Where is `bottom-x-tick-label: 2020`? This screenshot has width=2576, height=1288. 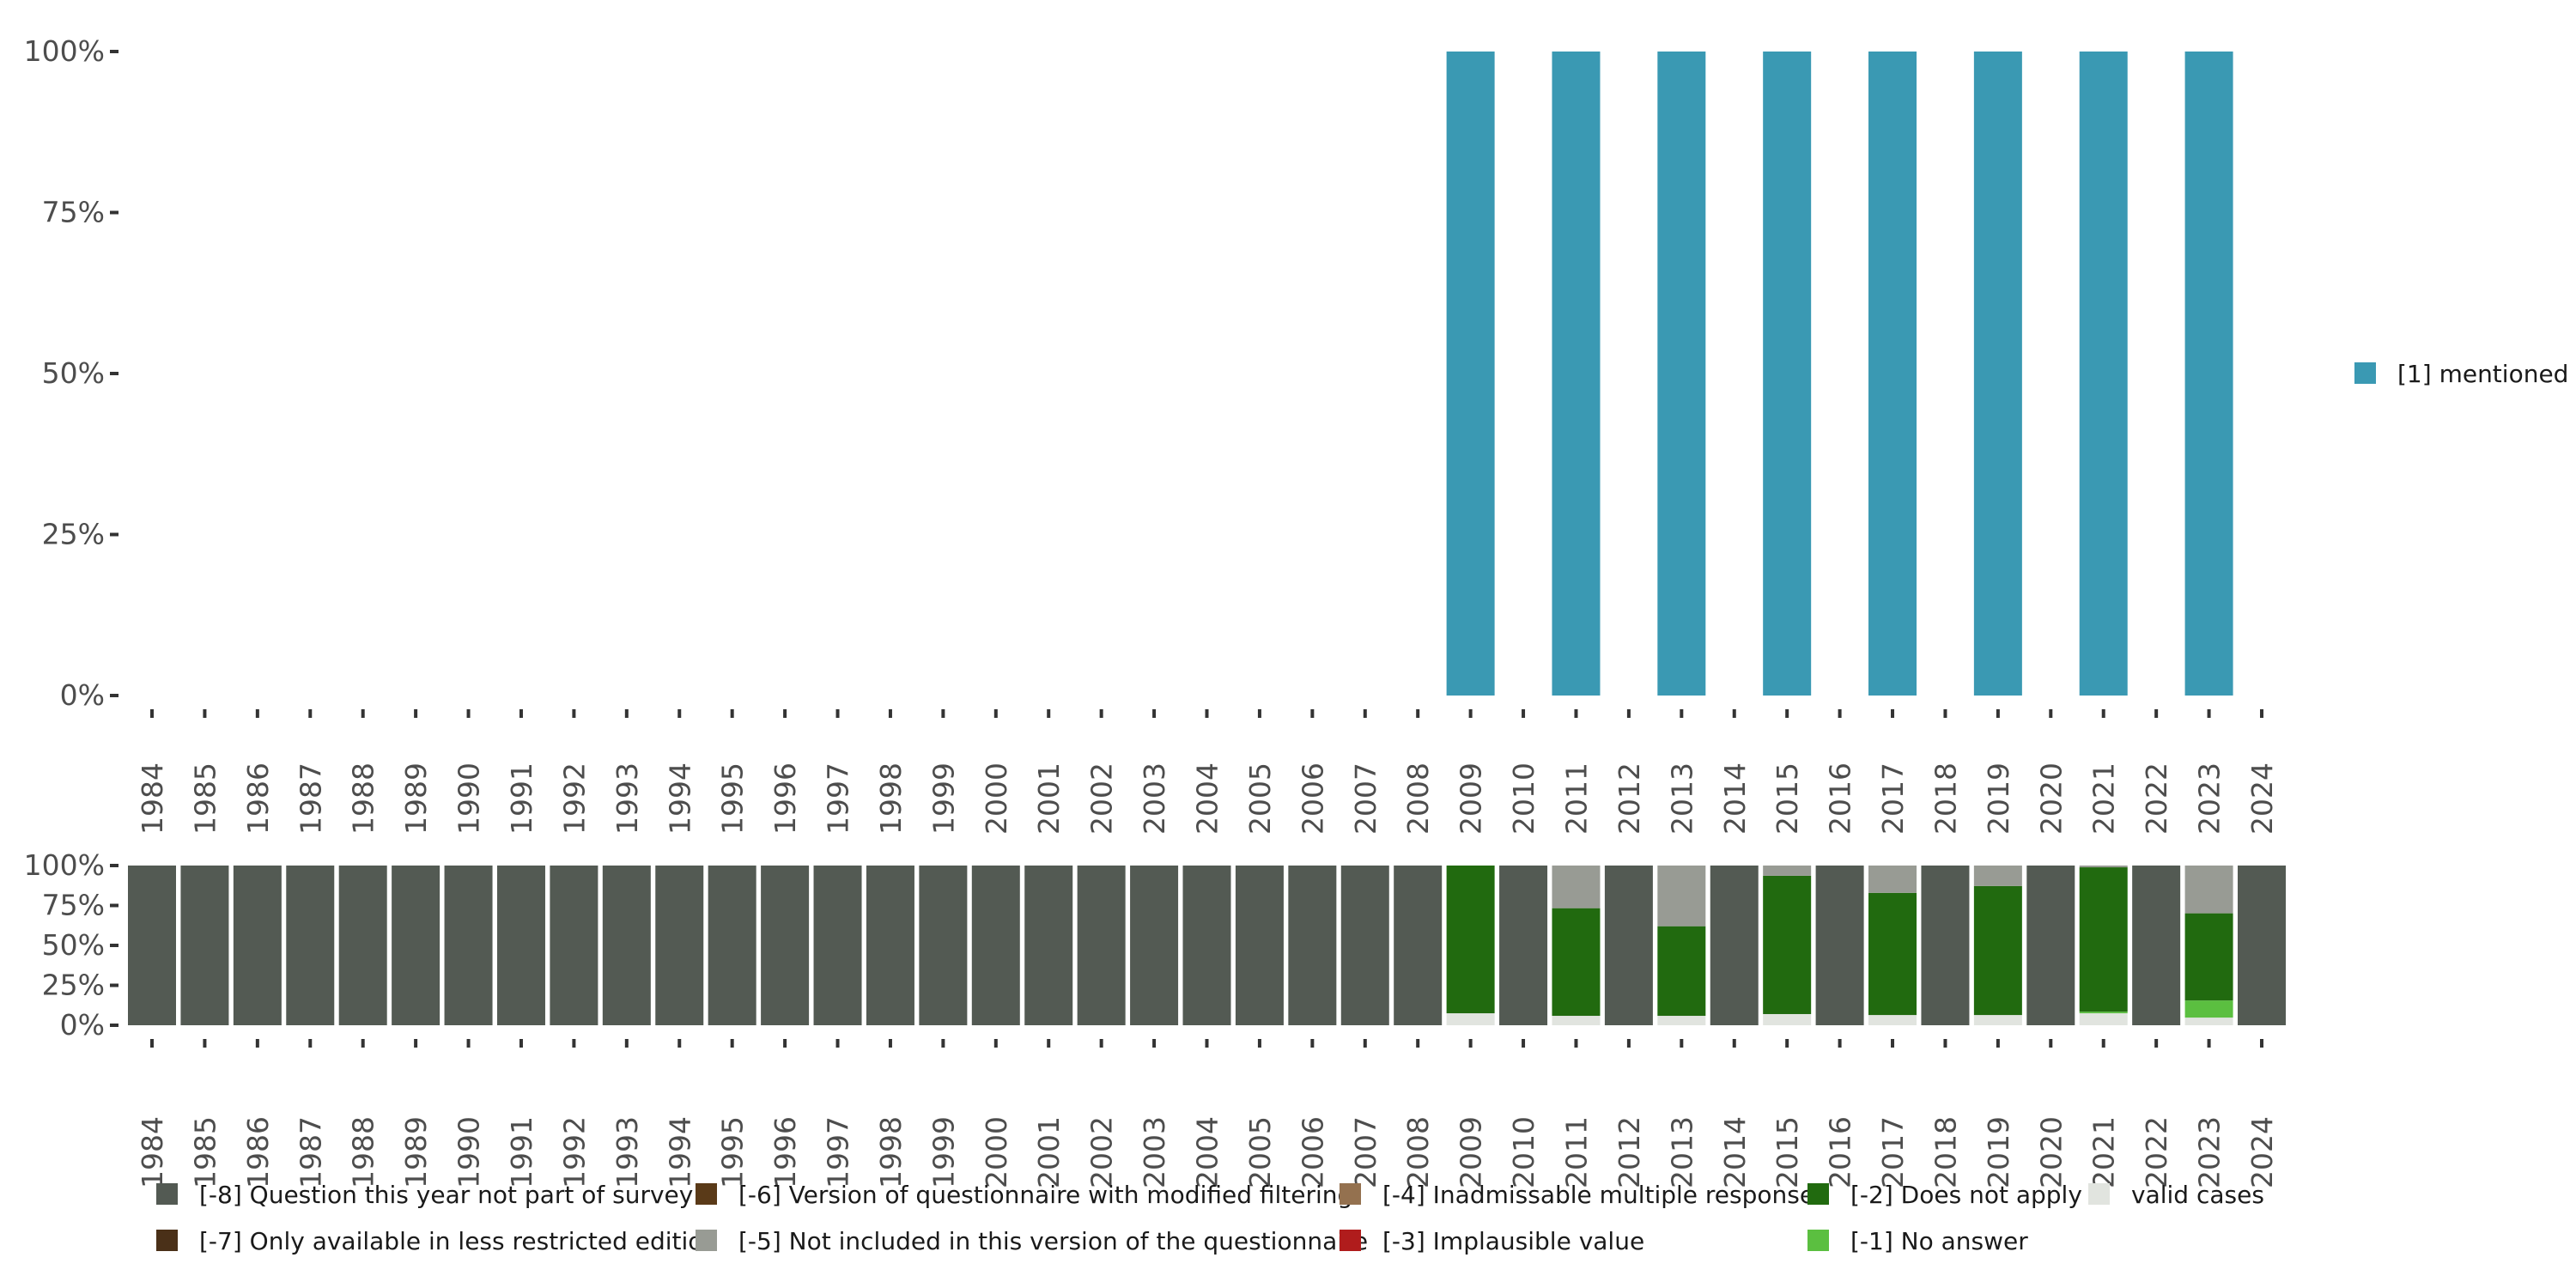
bottom-x-tick-label: 2020 is located at coordinates (2051, 1152).